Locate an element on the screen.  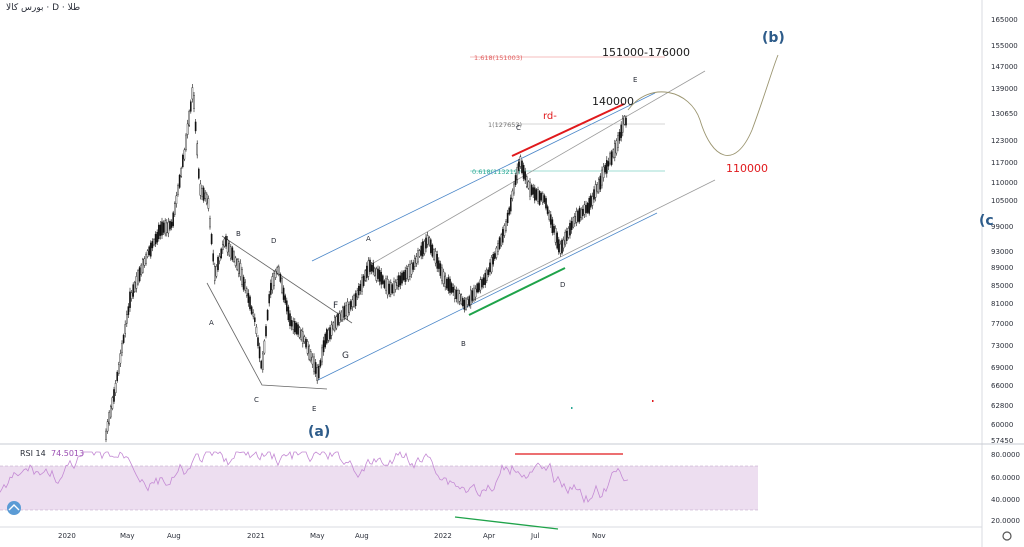
triangle-lower is located at coordinates (267, 336).